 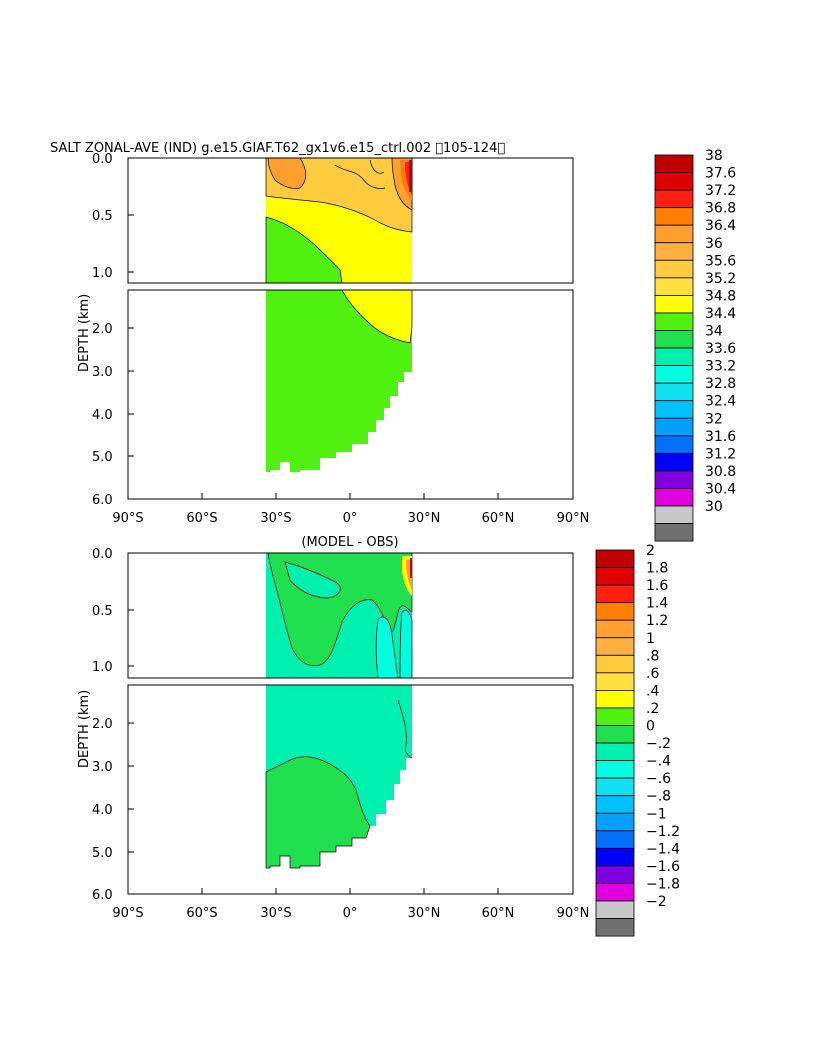 I want to click on x-tick-label: 60°N, so click(x=498, y=518).